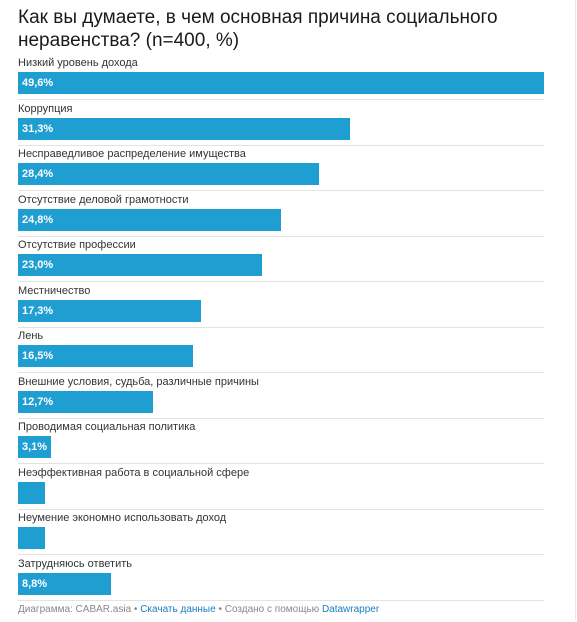 This screenshot has height=622, width=577. What do you see at coordinates (268, 609) in the screenshot?
I see `footer-made-with: • Создано с помощью` at bounding box center [268, 609].